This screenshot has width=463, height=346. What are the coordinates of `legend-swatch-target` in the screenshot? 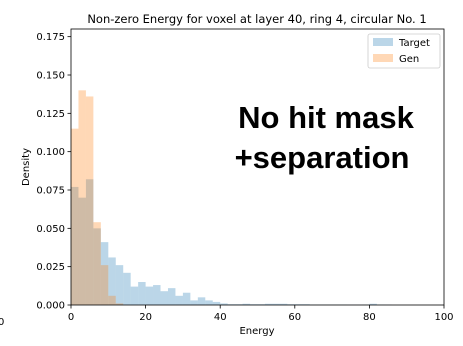 It's located at (383, 42).